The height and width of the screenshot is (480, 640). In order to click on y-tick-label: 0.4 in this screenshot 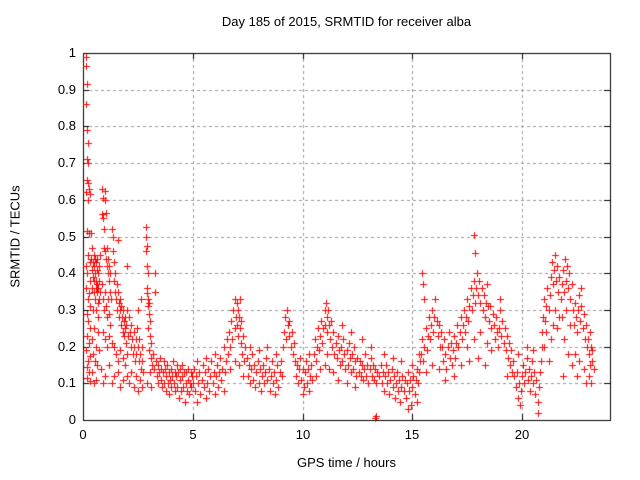, I will do `click(66, 272)`.